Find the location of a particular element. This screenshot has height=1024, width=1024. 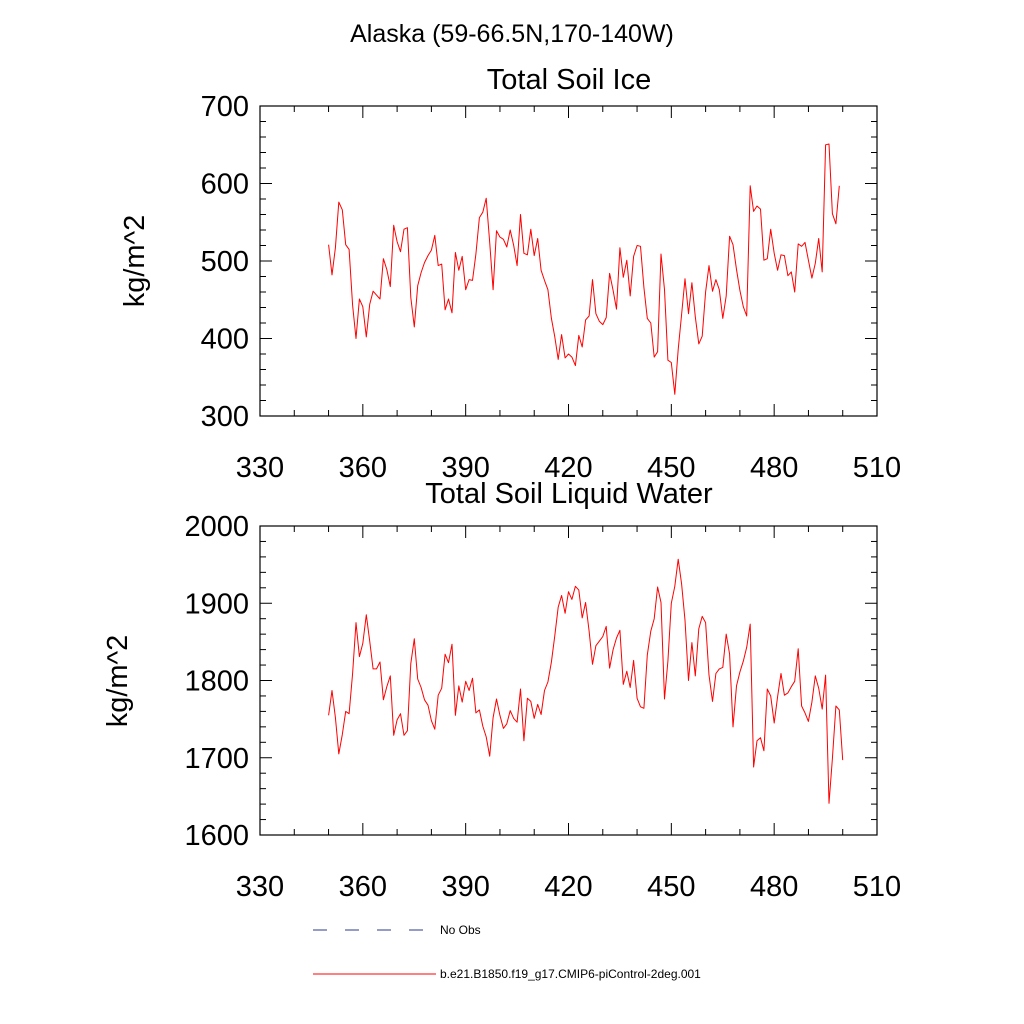

y-tick-label-400: 400 is located at coordinates (225, 340).